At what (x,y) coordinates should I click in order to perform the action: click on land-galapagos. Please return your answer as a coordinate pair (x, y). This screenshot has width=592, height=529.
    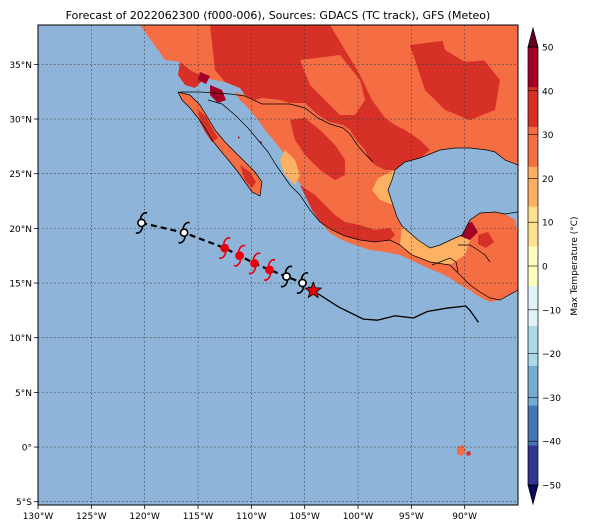
    Looking at the image, I should click on (464, 450).